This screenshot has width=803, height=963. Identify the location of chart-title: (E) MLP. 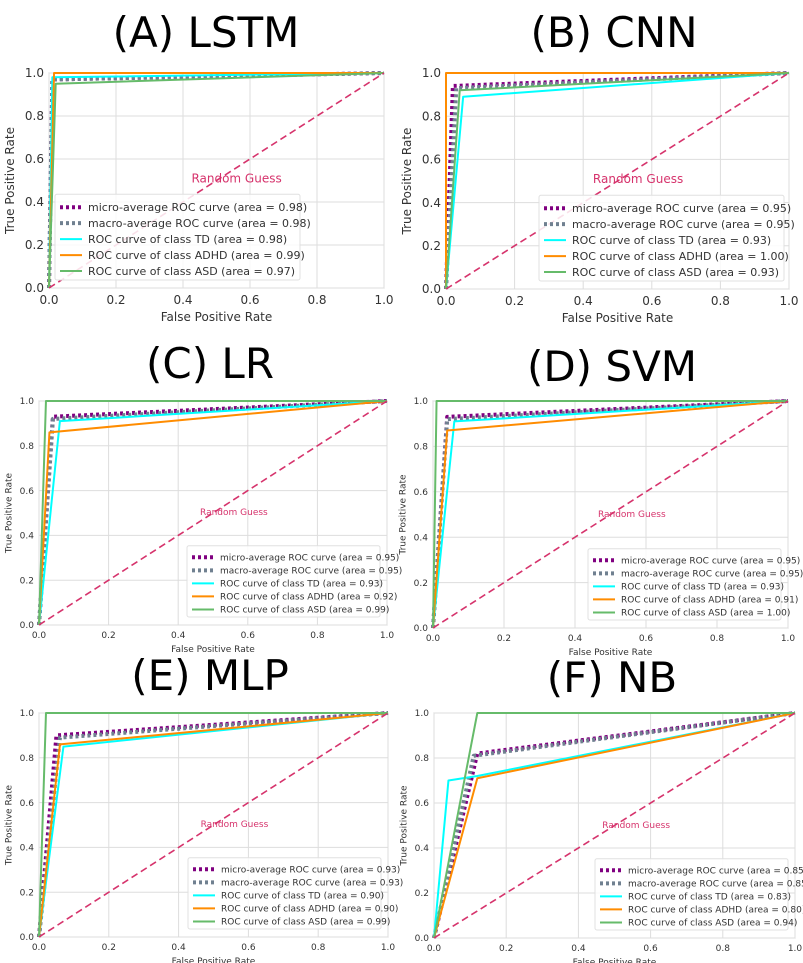
(210, 675).